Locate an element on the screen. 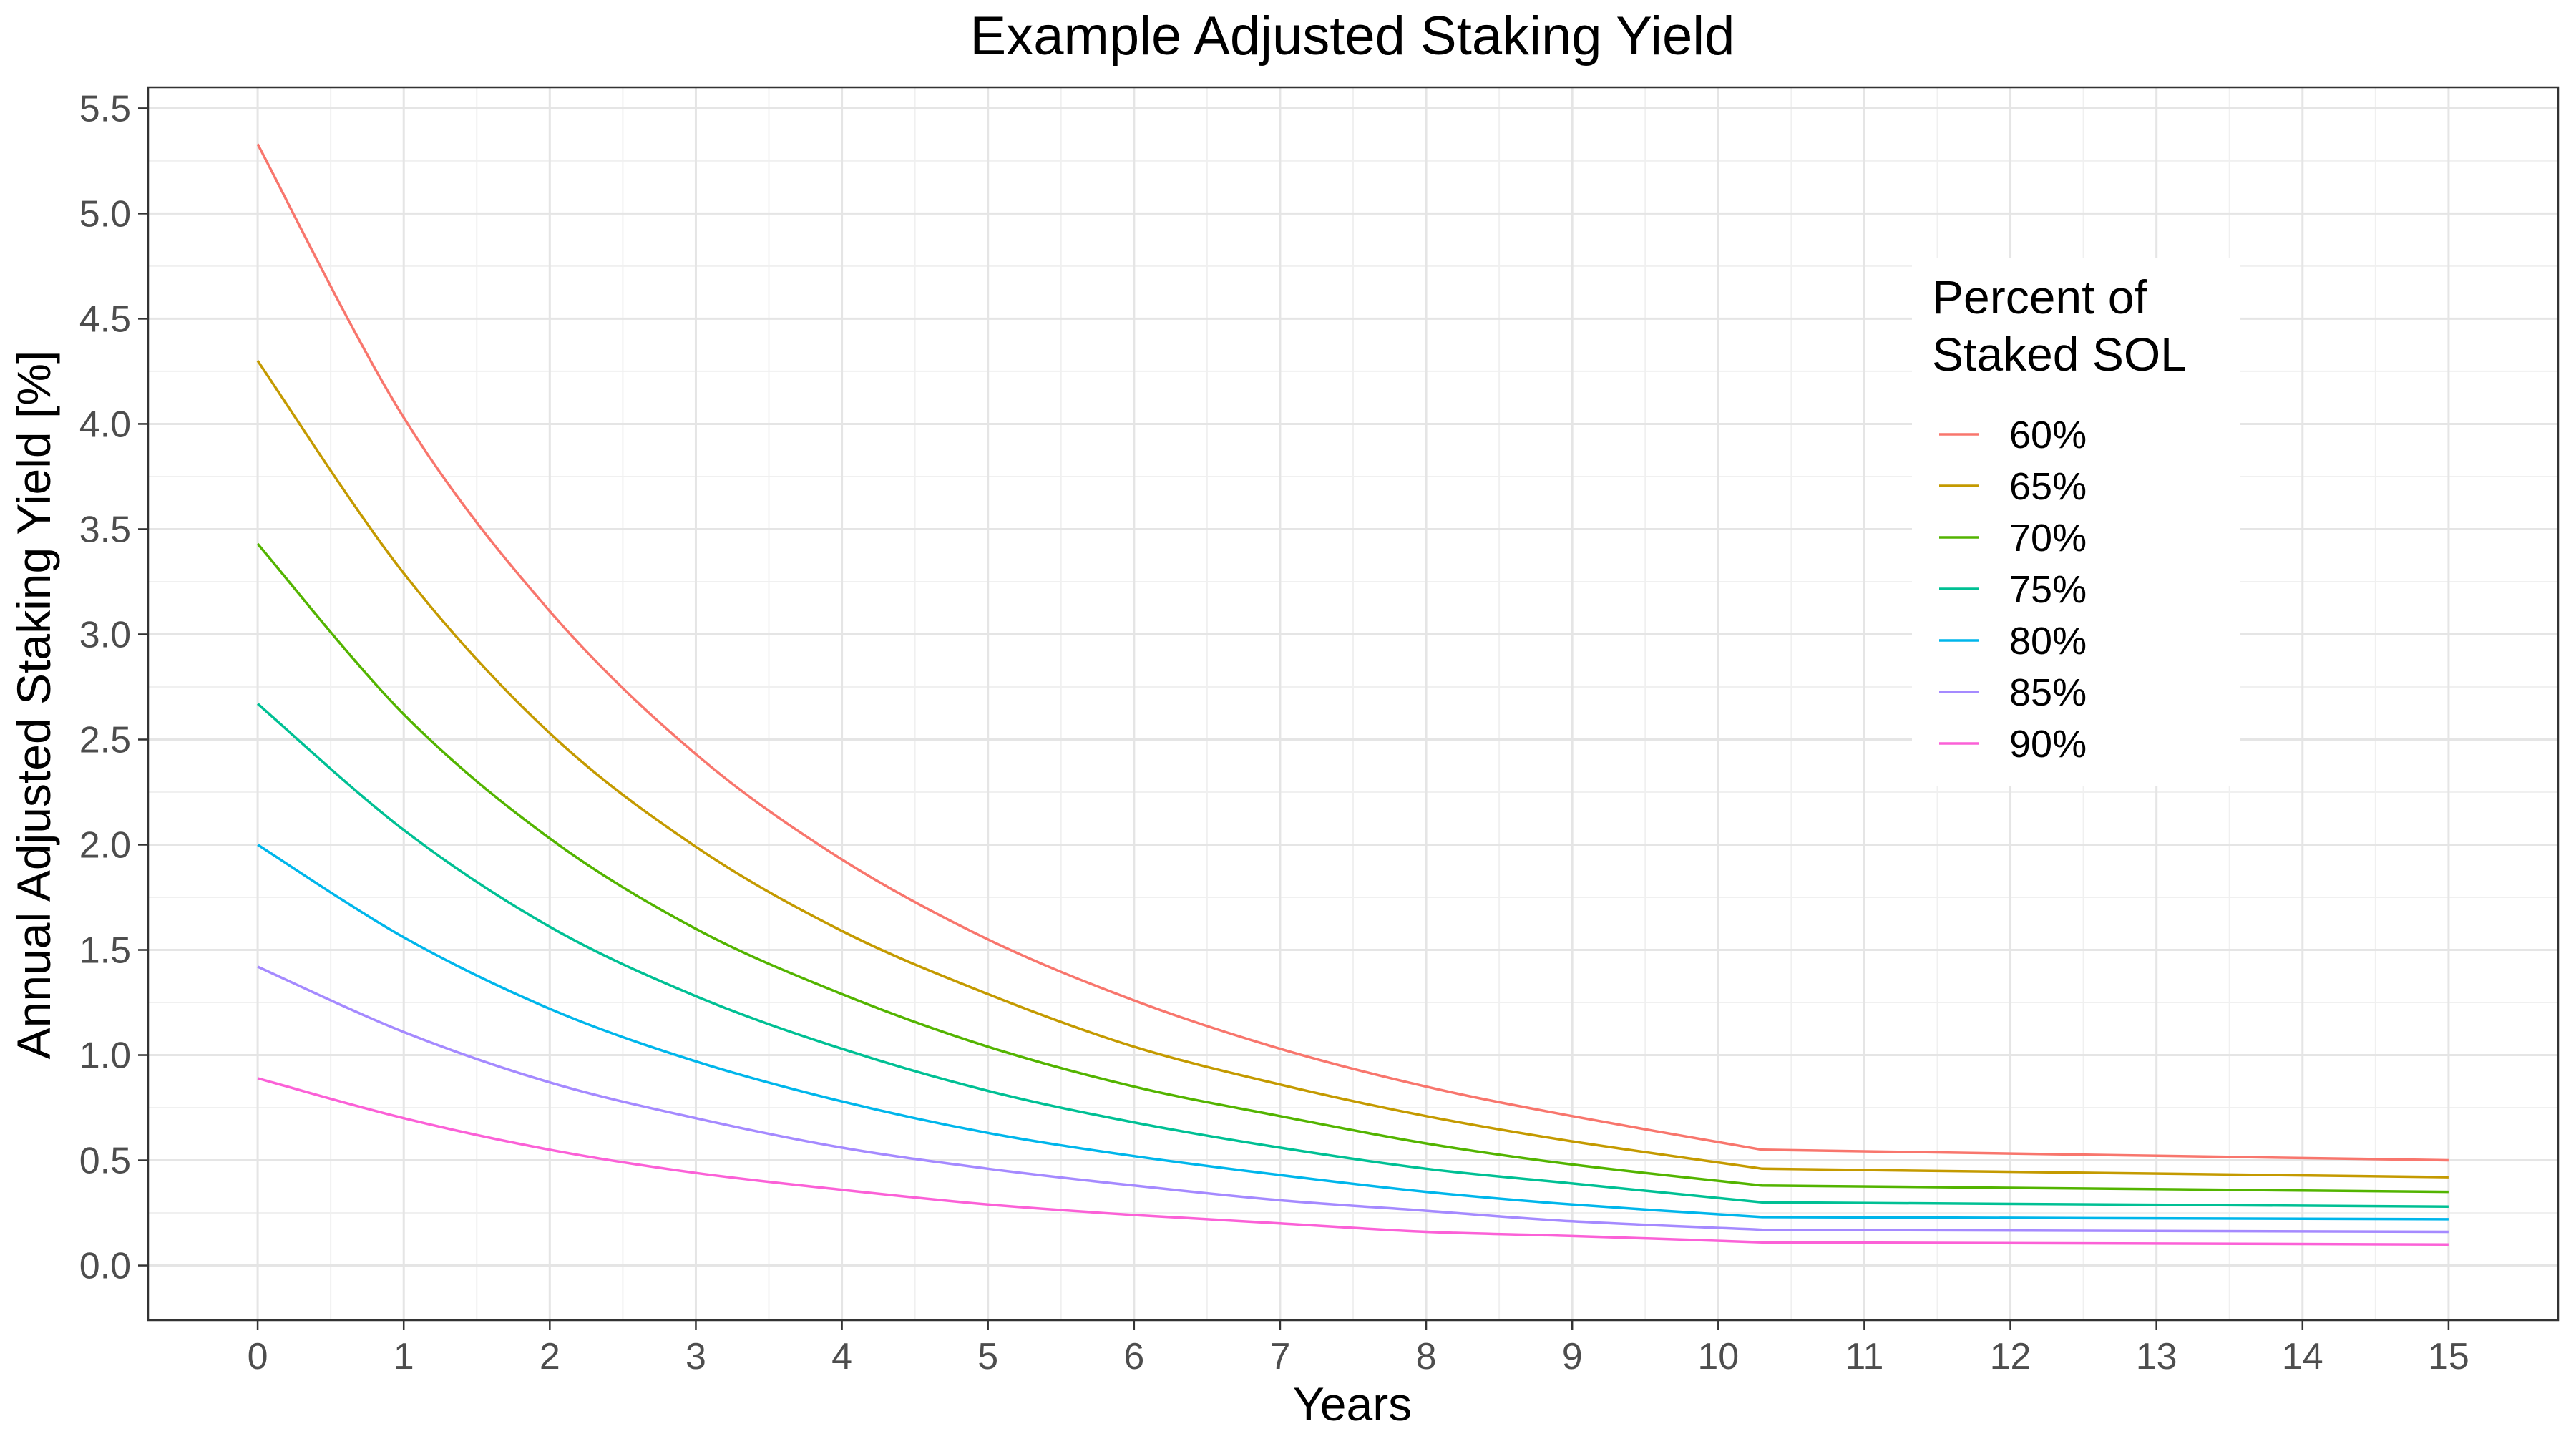 The width and height of the screenshot is (2576, 1449). series-line-90pct is located at coordinates (1353, 1161).